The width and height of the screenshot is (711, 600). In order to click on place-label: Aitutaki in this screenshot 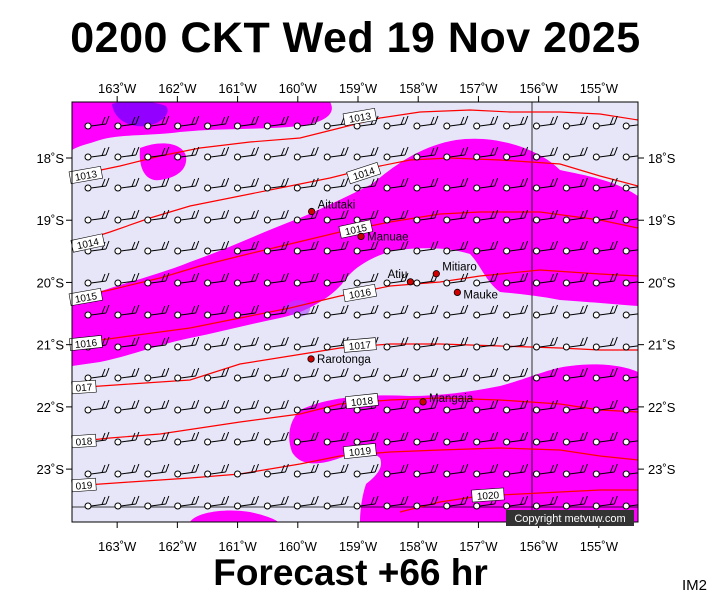, I will do `click(337, 206)`.